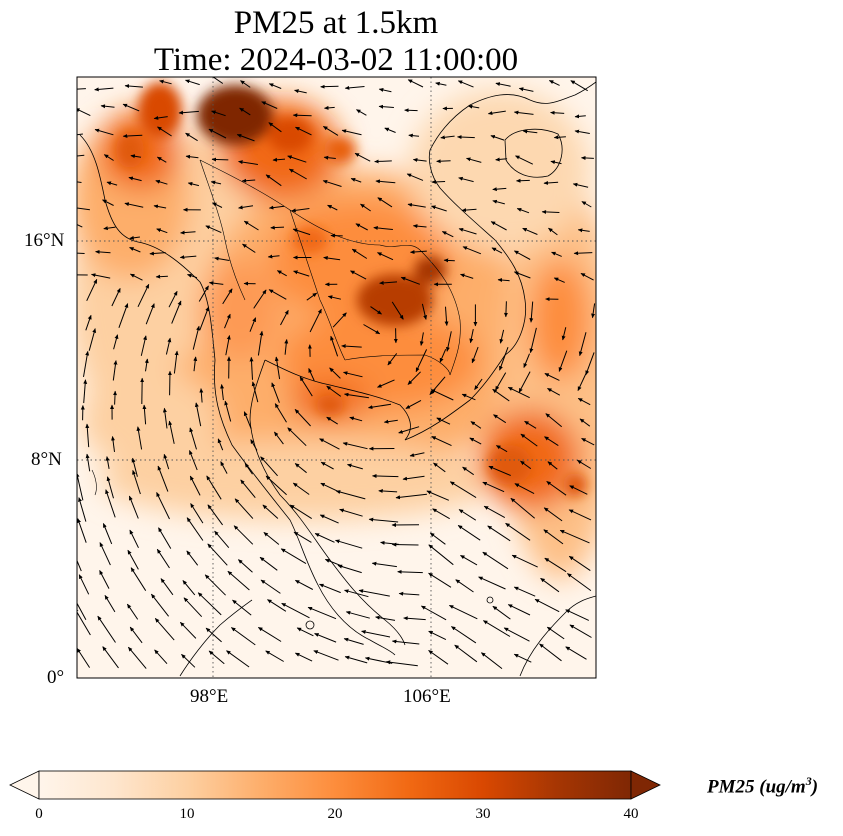  Describe the element at coordinates (645, 785) in the screenshot. I see `colorbar-max-extend` at that location.